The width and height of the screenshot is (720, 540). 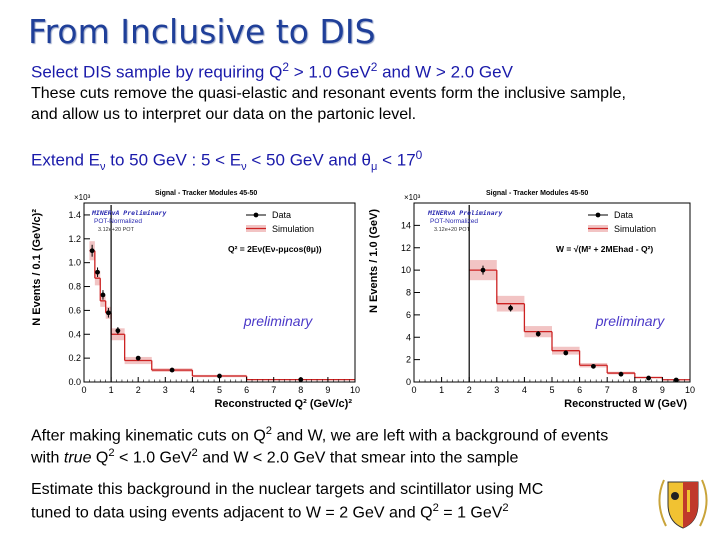 I want to click on text: Extend E, so click(x=65, y=160).